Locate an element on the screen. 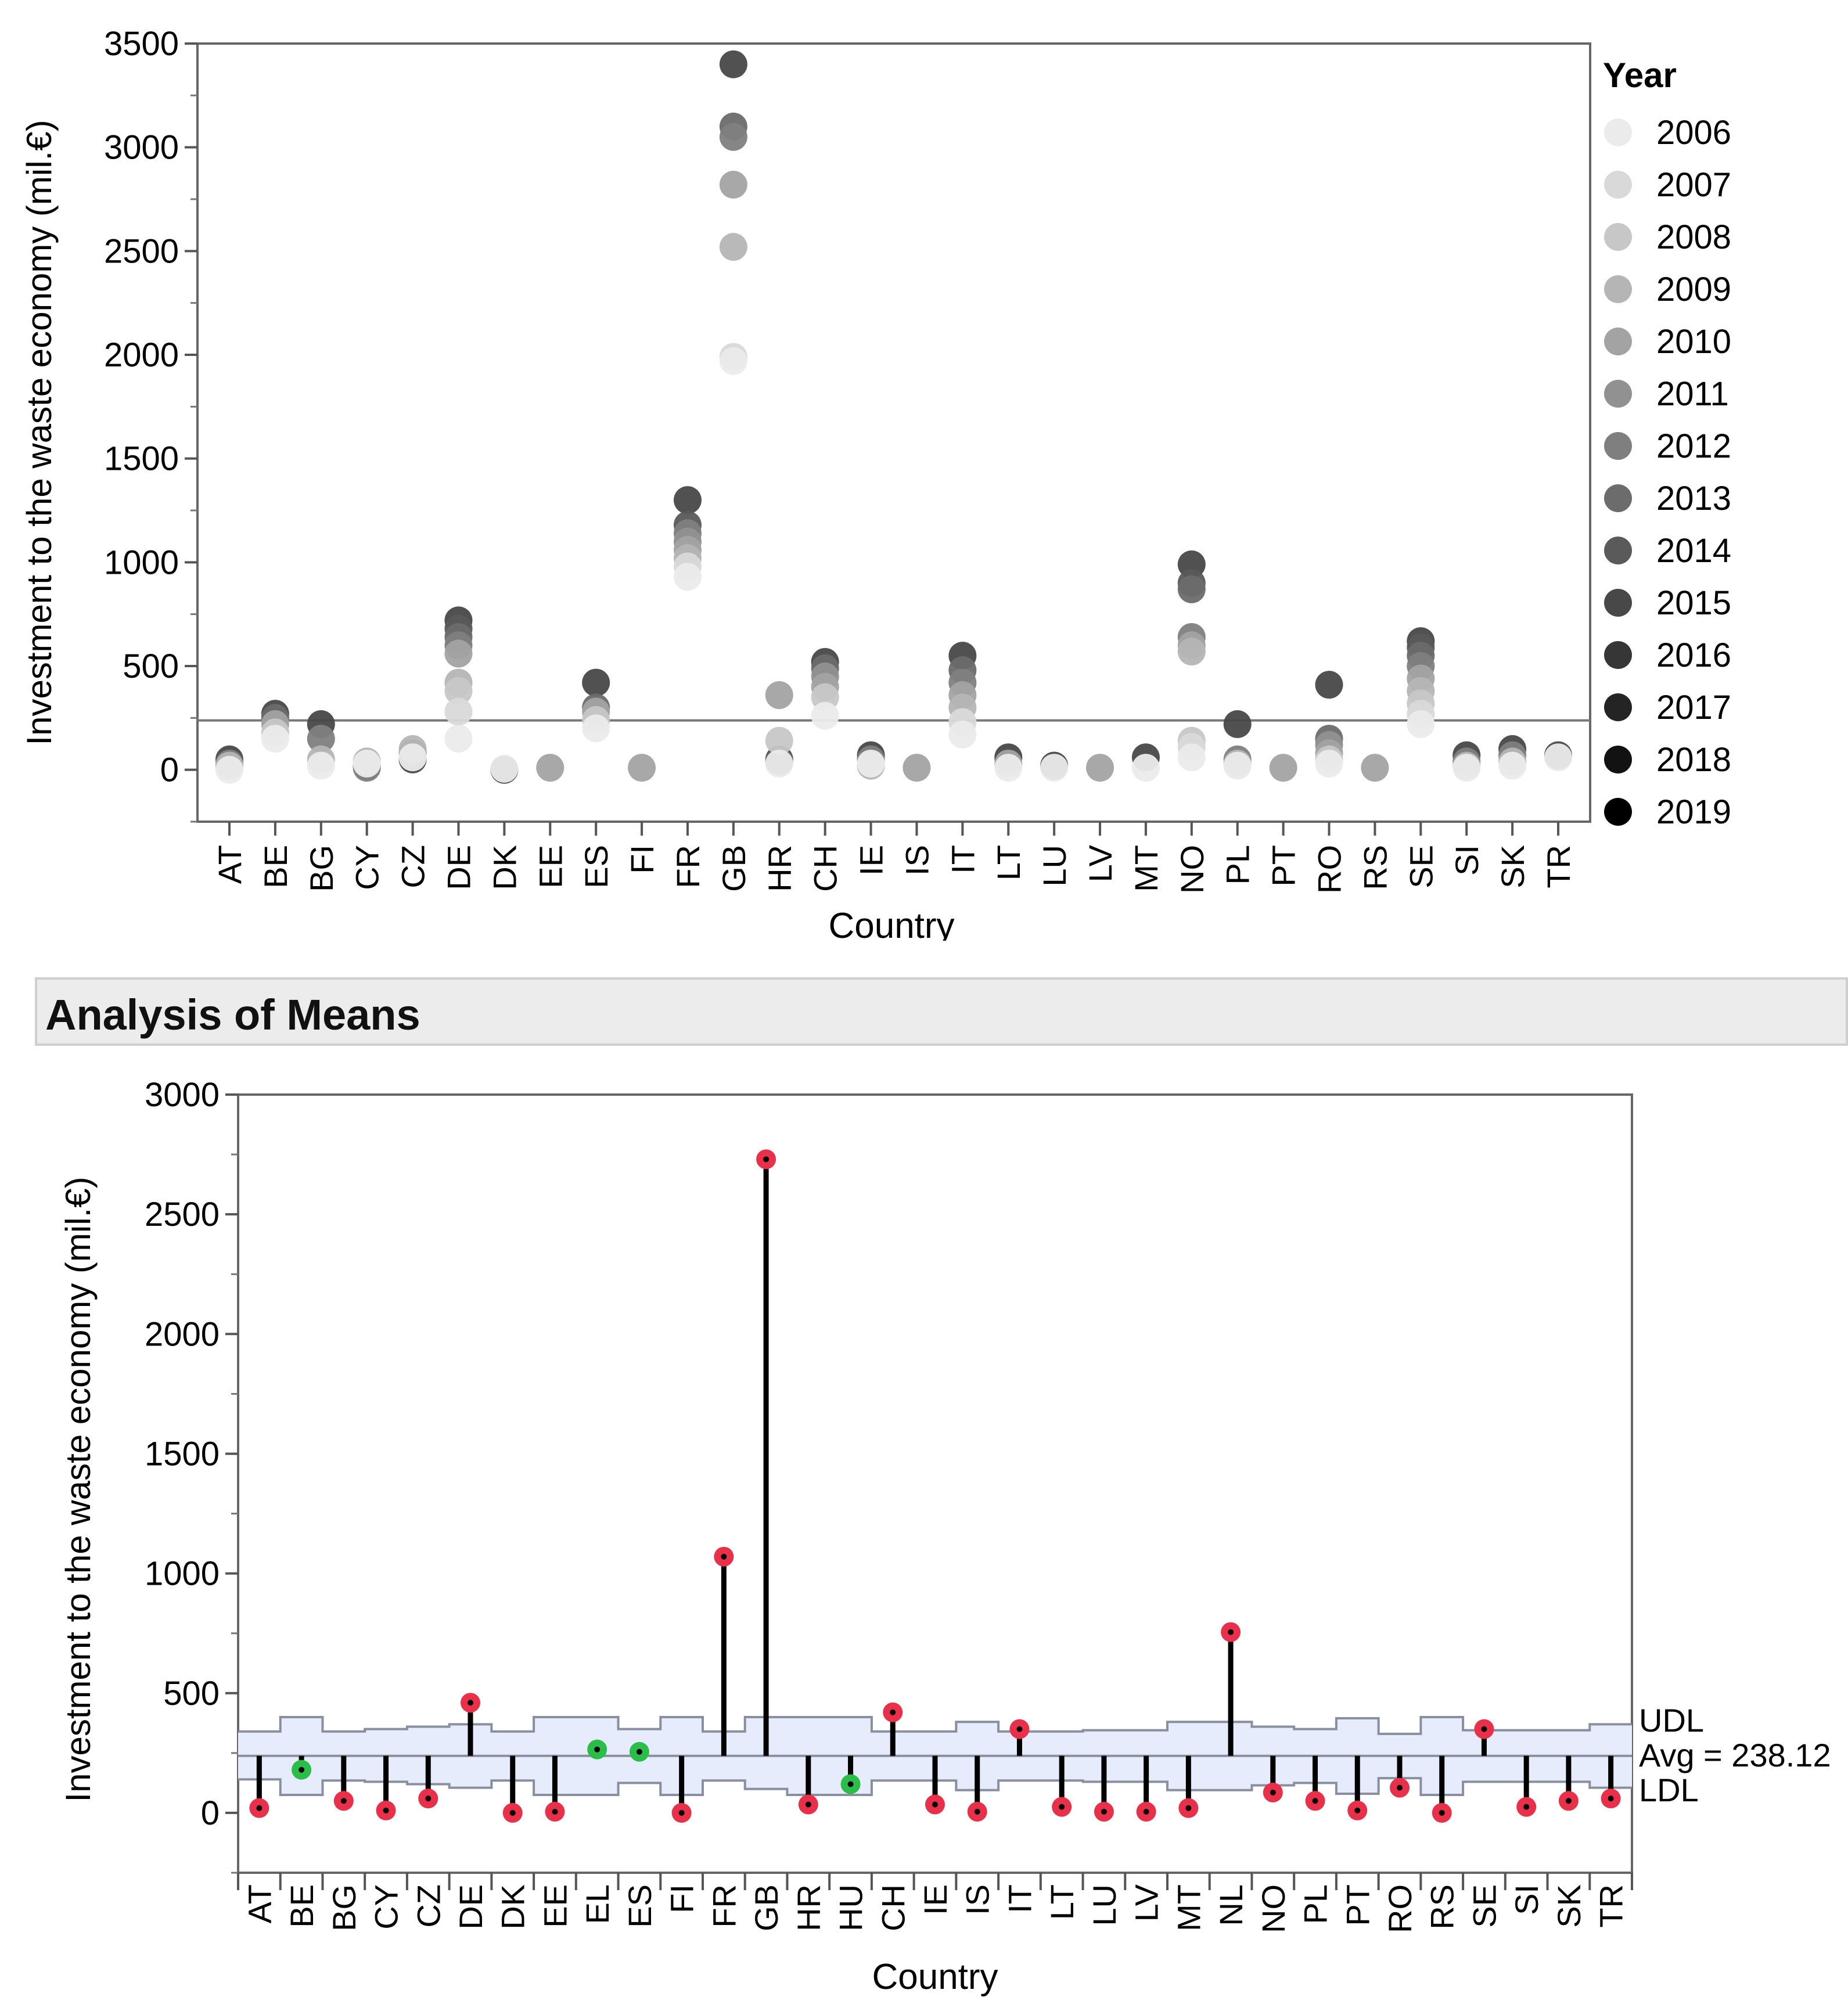 The height and width of the screenshot is (2015, 1848). legend-entry: 2008 is located at coordinates (1693, 237).